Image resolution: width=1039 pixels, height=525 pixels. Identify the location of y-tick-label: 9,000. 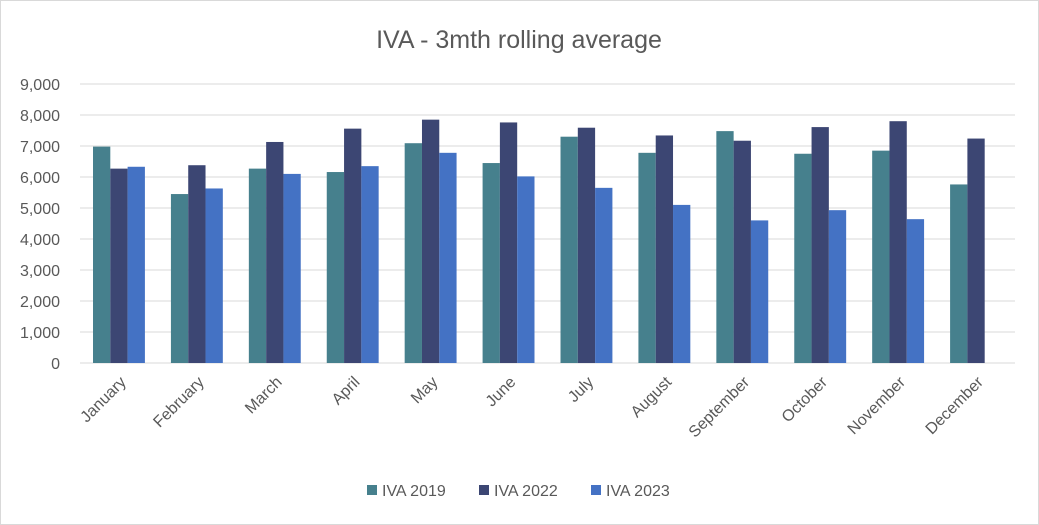
(40, 85).